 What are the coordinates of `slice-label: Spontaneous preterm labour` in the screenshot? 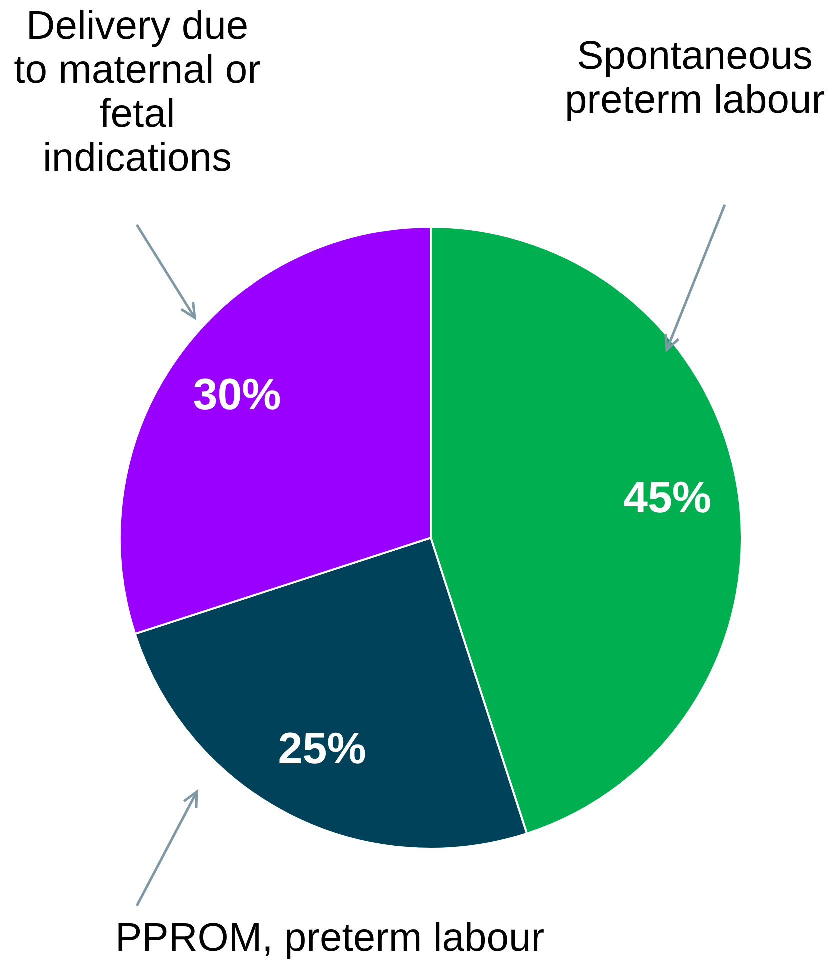 It's located at (695, 78).